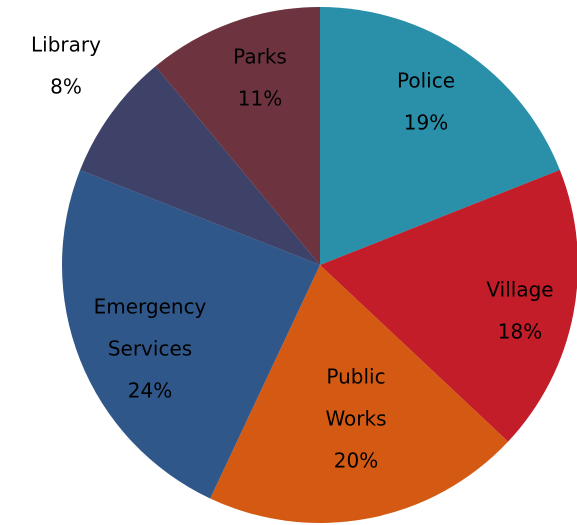 The height and width of the screenshot is (525, 577). I want to click on slice-category-label: Emergency, so click(150, 307).